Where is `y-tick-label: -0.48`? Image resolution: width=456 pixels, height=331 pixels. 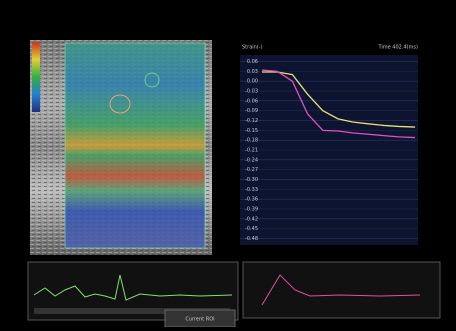 y-tick-label: -0.48 is located at coordinates (251, 239).